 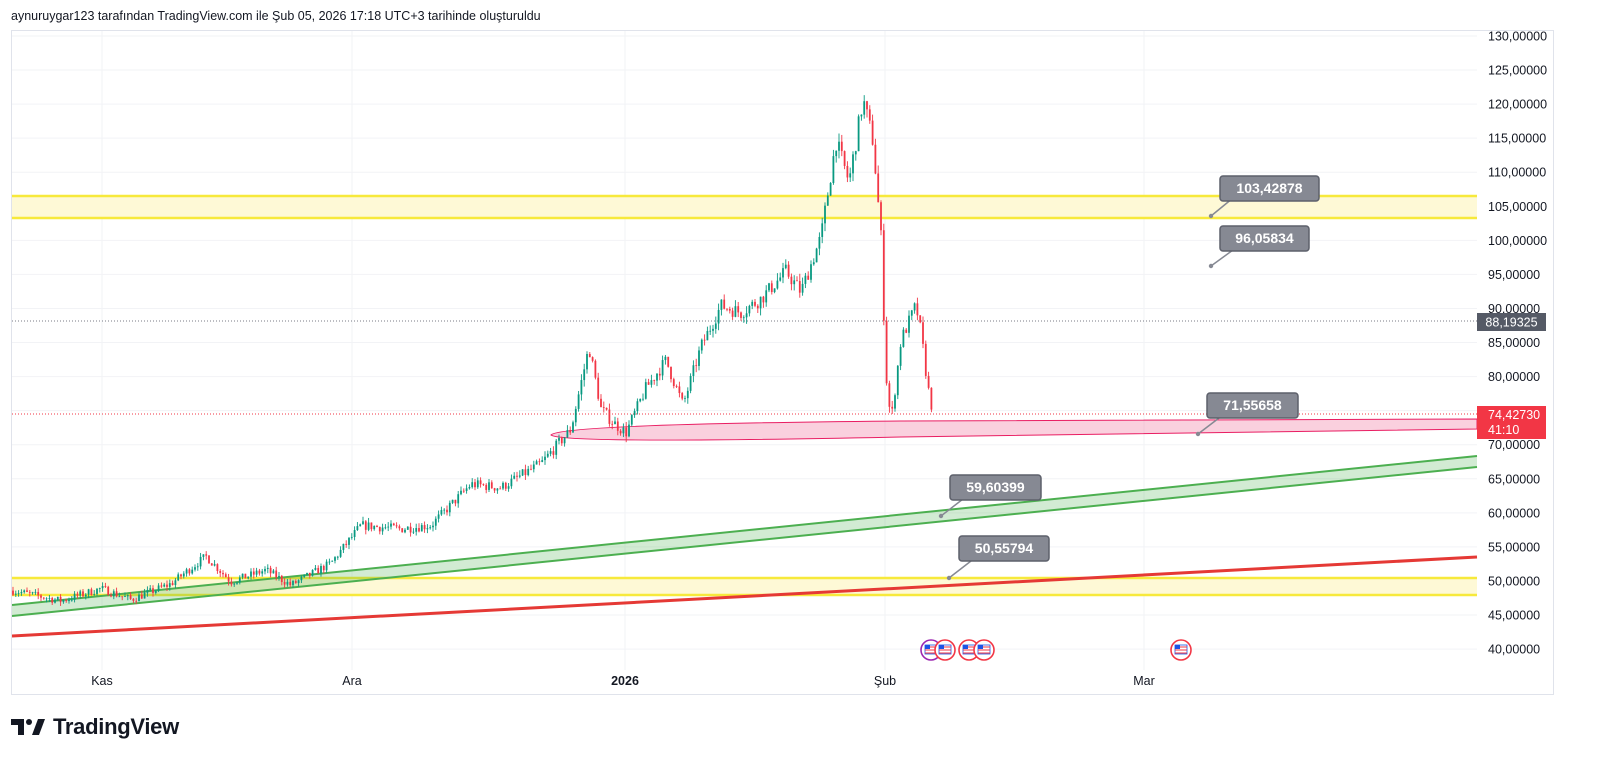 What do you see at coordinates (744, 207) in the screenshot?
I see `yellow-resistance-zone` at bounding box center [744, 207].